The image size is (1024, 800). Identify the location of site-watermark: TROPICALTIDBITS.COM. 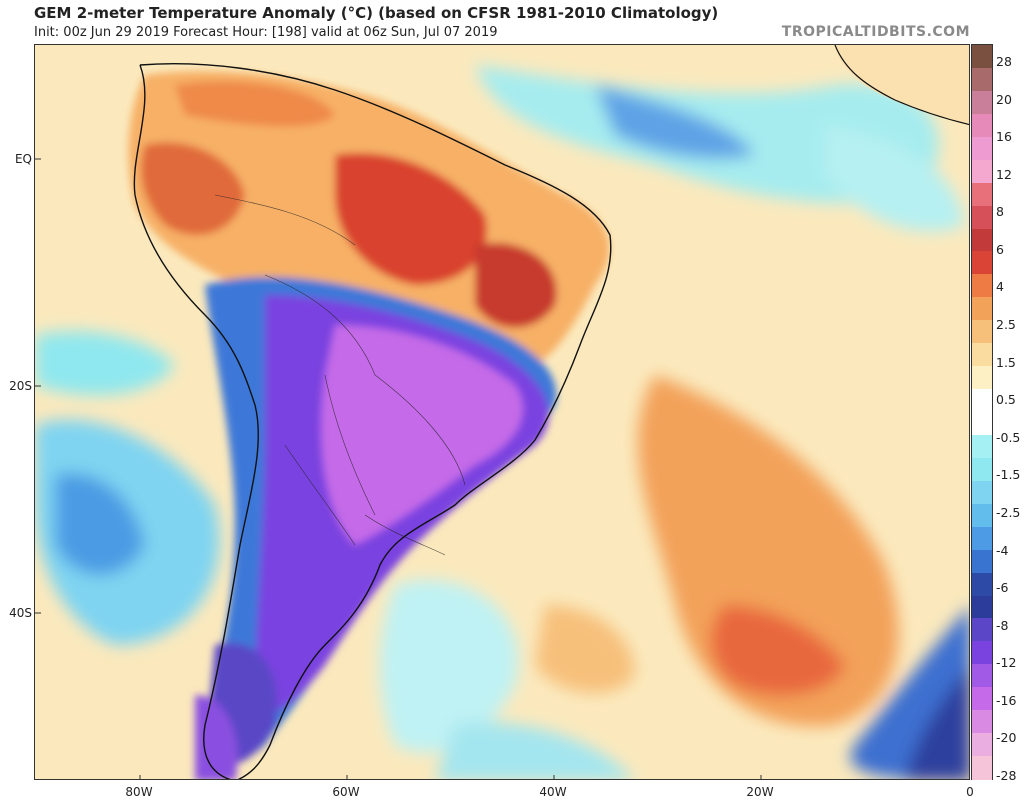
(875, 32).